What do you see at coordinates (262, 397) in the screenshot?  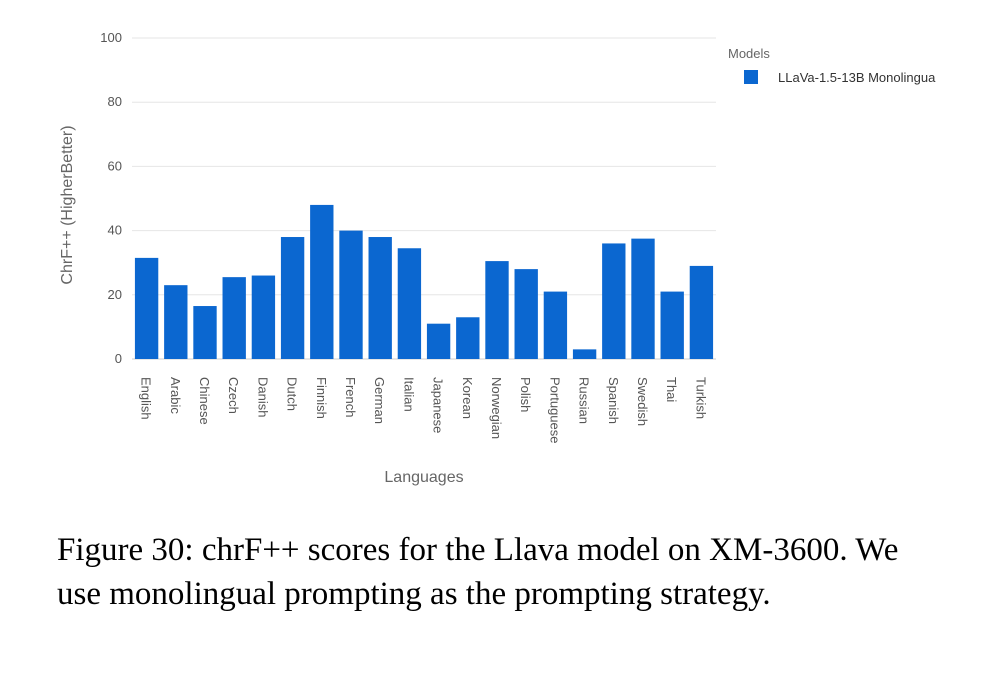 I see `x-tick-label: Danish` at bounding box center [262, 397].